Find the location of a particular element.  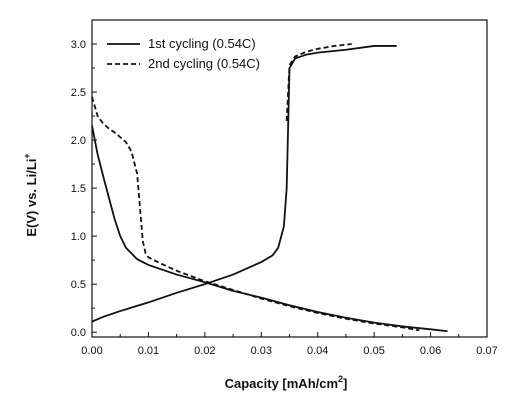

y-axis-label-superscript: + is located at coordinates (27, 155).